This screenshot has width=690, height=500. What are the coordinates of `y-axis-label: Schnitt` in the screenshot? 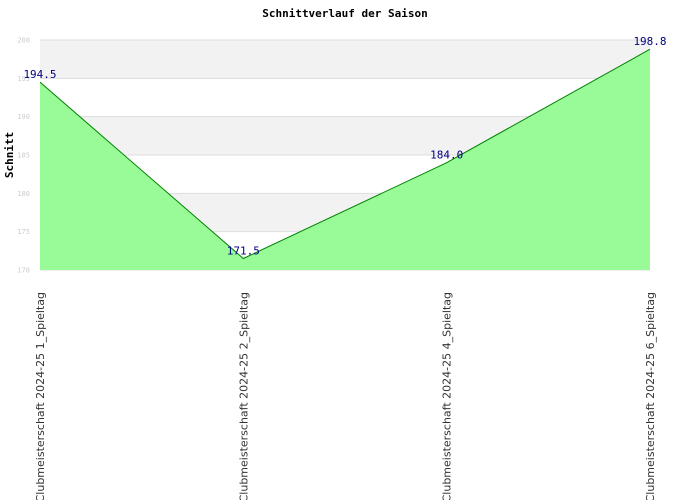 It's located at (9, 155).